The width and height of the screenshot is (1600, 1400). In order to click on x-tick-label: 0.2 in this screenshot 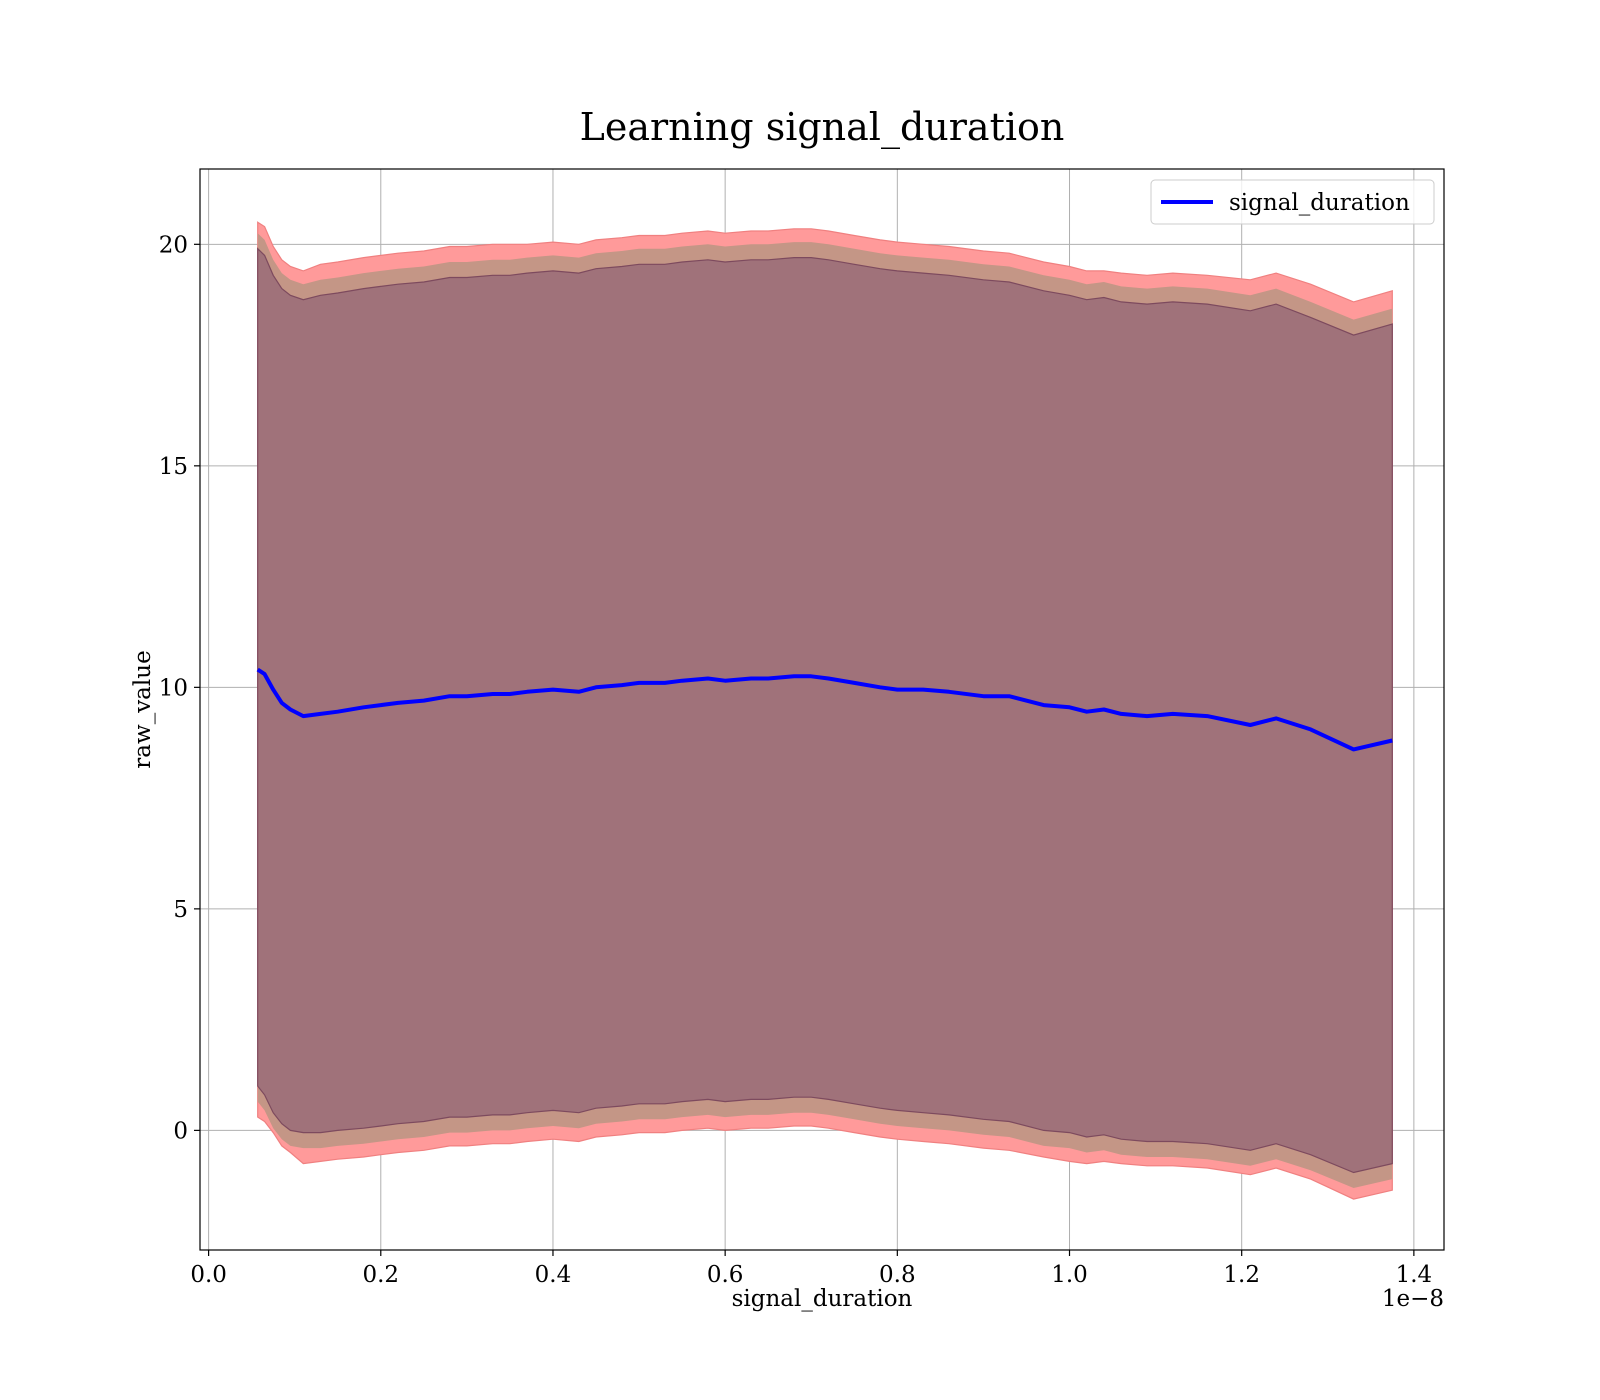, I will do `click(380, 1275)`.